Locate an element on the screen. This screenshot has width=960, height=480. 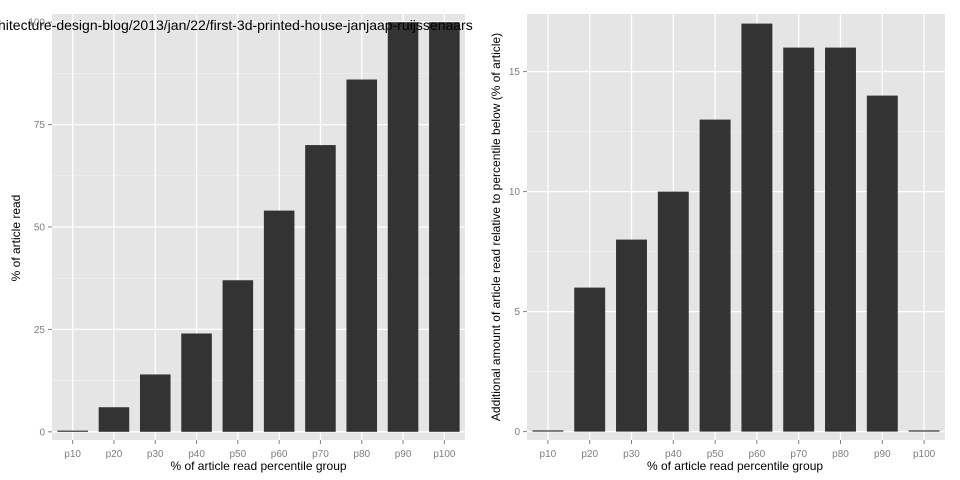
y-tick-label: 15 is located at coordinates (515, 72).